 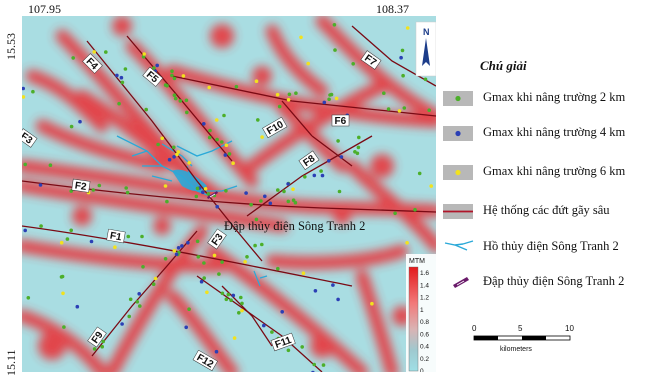 I want to click on north-arrow: N, so click(x=425, y=49).